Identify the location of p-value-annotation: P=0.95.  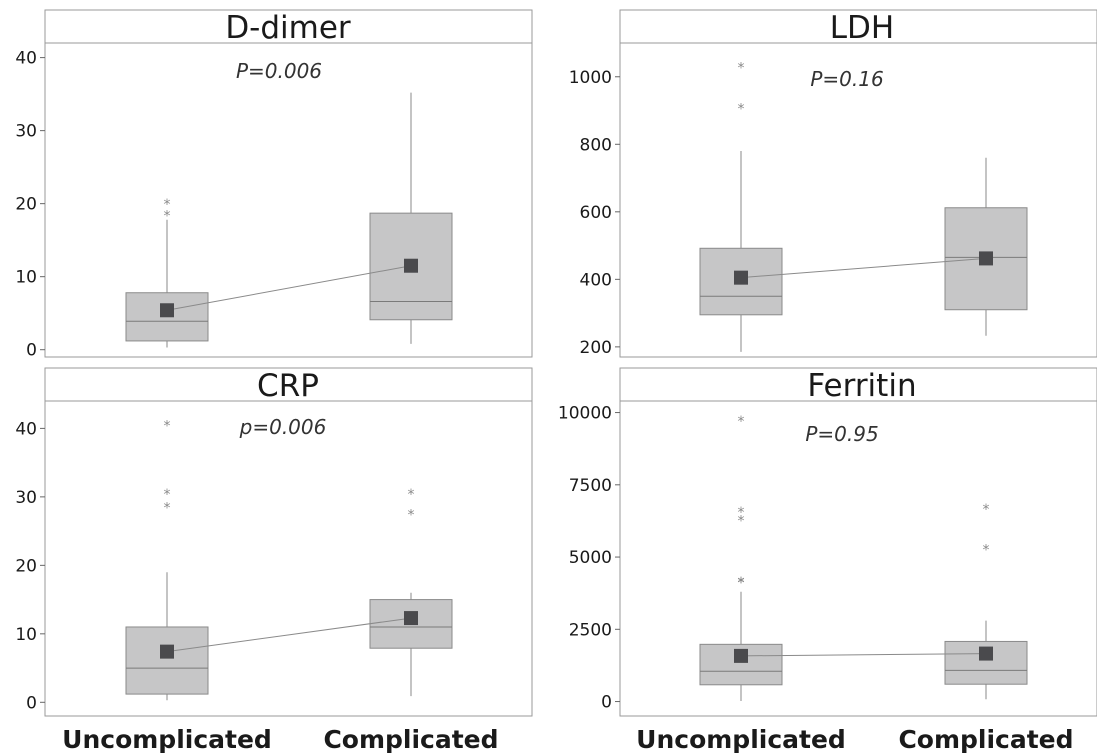
(841, 434).